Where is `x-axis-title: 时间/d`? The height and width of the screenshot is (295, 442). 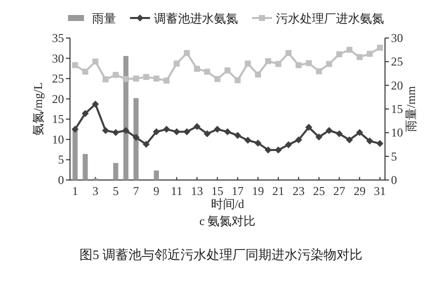 x-axis-title: 时间/d is located at coordinates (227, 204).